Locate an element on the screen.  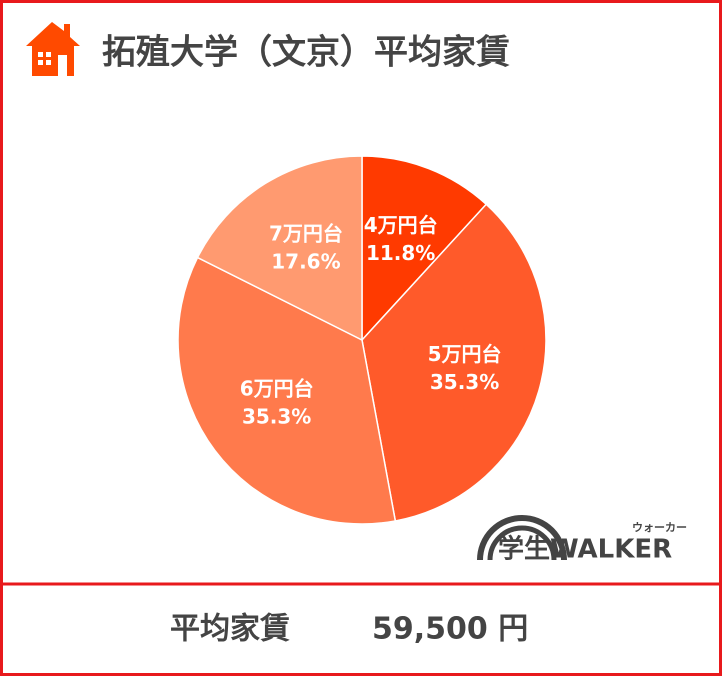
logo: 学生WALKER ウォーカー is located at coordinates (582, 540).